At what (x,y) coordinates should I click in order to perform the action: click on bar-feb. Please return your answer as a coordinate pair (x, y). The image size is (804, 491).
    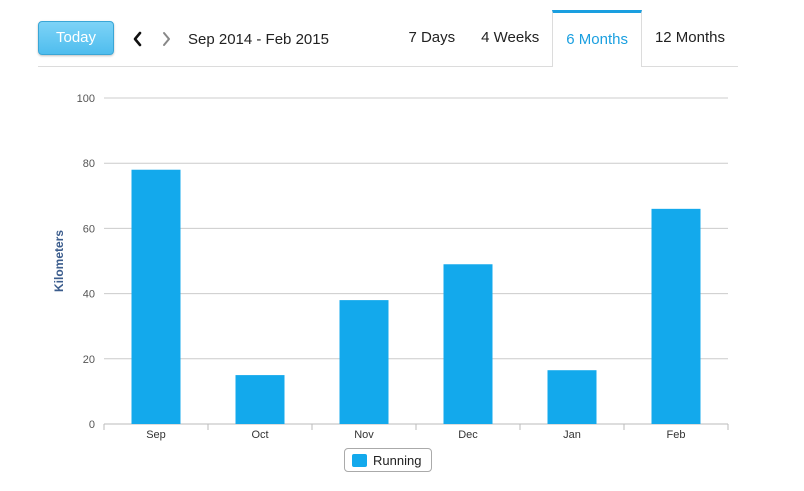
    Looking at the image, I should click on (676, 316).